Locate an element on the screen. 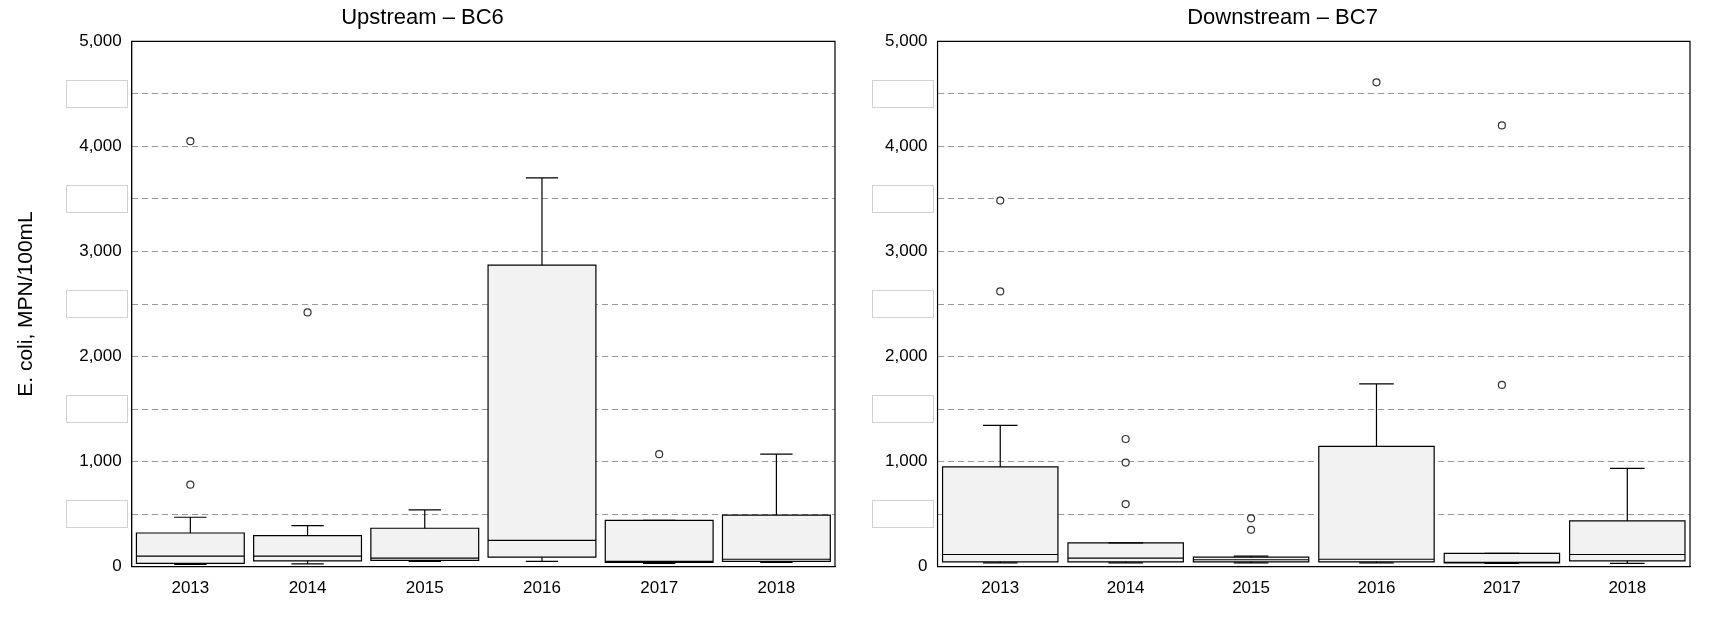 The image size is (1711, 621). chart-title: Upstream – BC6 is located at coordinates (422, 17).